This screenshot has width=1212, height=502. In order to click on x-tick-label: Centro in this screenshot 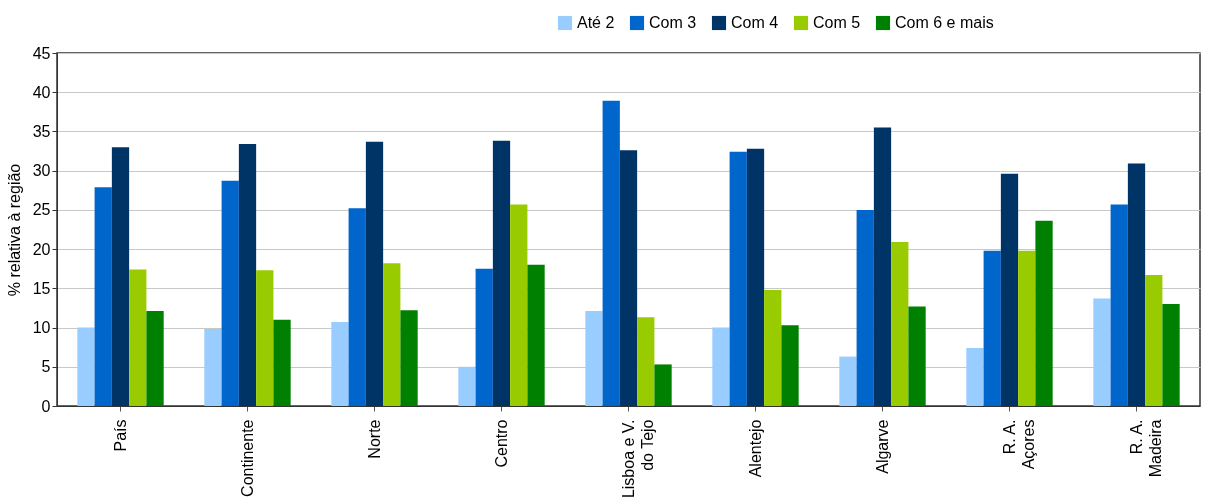, I will do `click(501, 443)`.